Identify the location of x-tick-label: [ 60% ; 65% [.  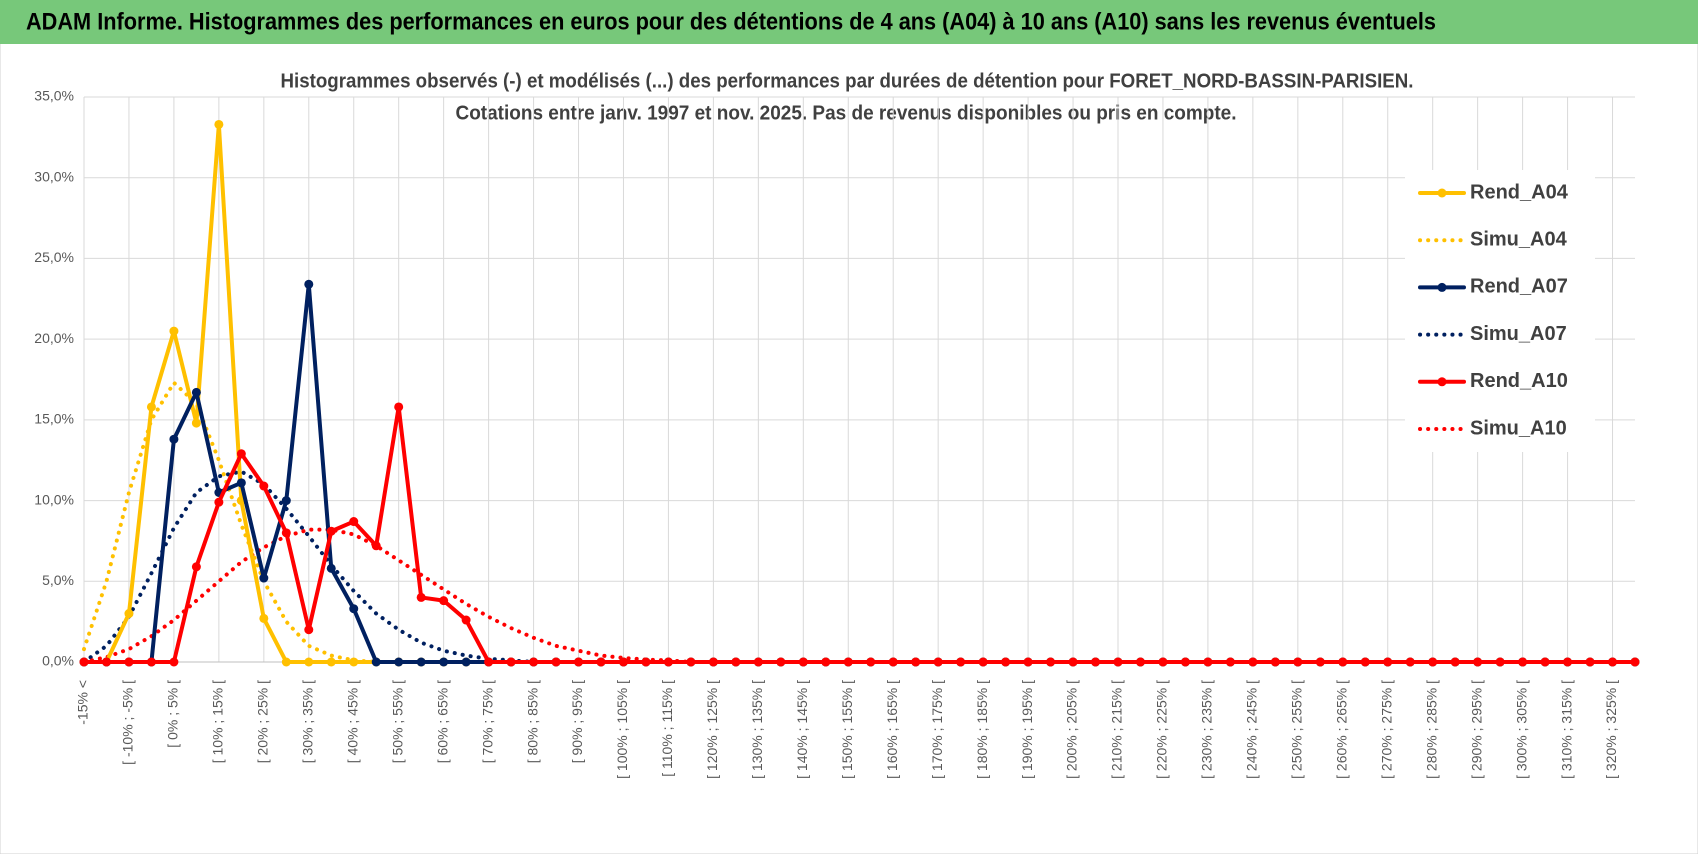
(442, 721).